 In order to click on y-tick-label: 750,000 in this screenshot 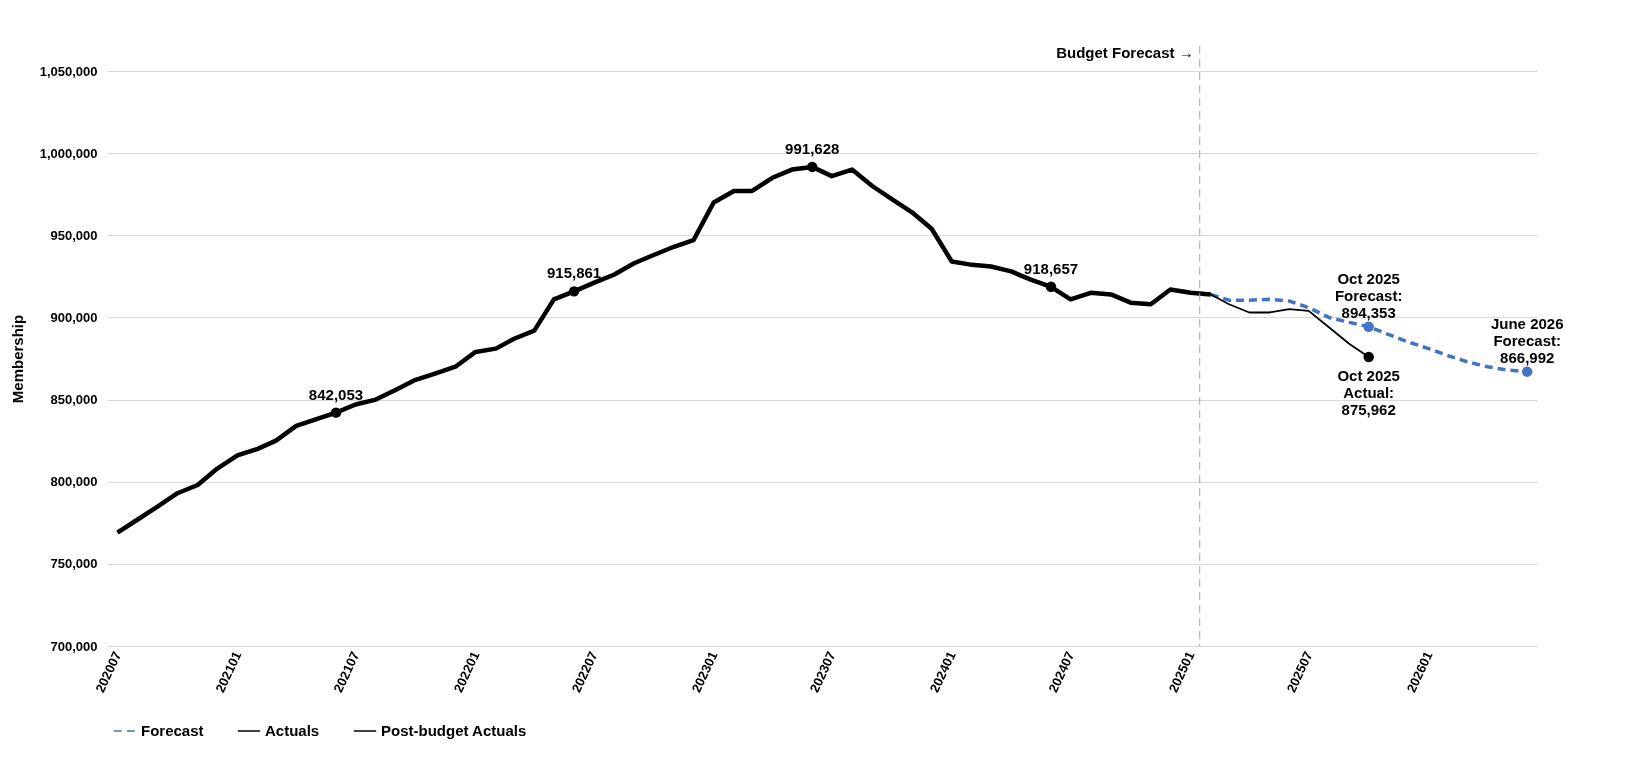, I will do `click(74, 564)`.